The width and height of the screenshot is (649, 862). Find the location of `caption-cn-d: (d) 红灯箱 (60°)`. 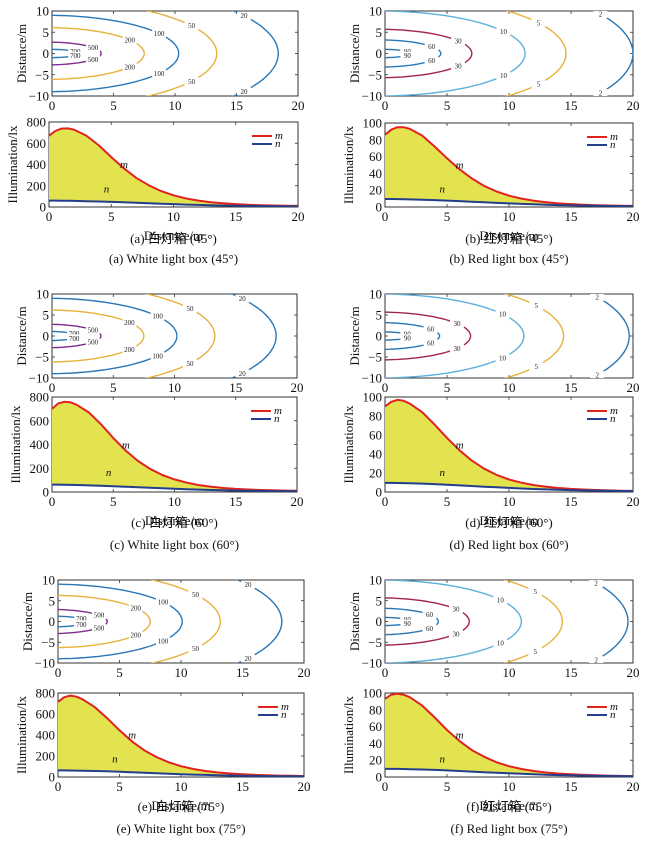

caption-cn-d: (d) 红灯箱 (60°) is located at coordinates (509, 522).